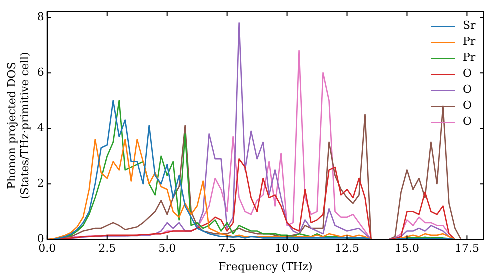 This screenshot has width=500, height=280. I want to click on x-tick-label: 2.5, so click(107, 249).